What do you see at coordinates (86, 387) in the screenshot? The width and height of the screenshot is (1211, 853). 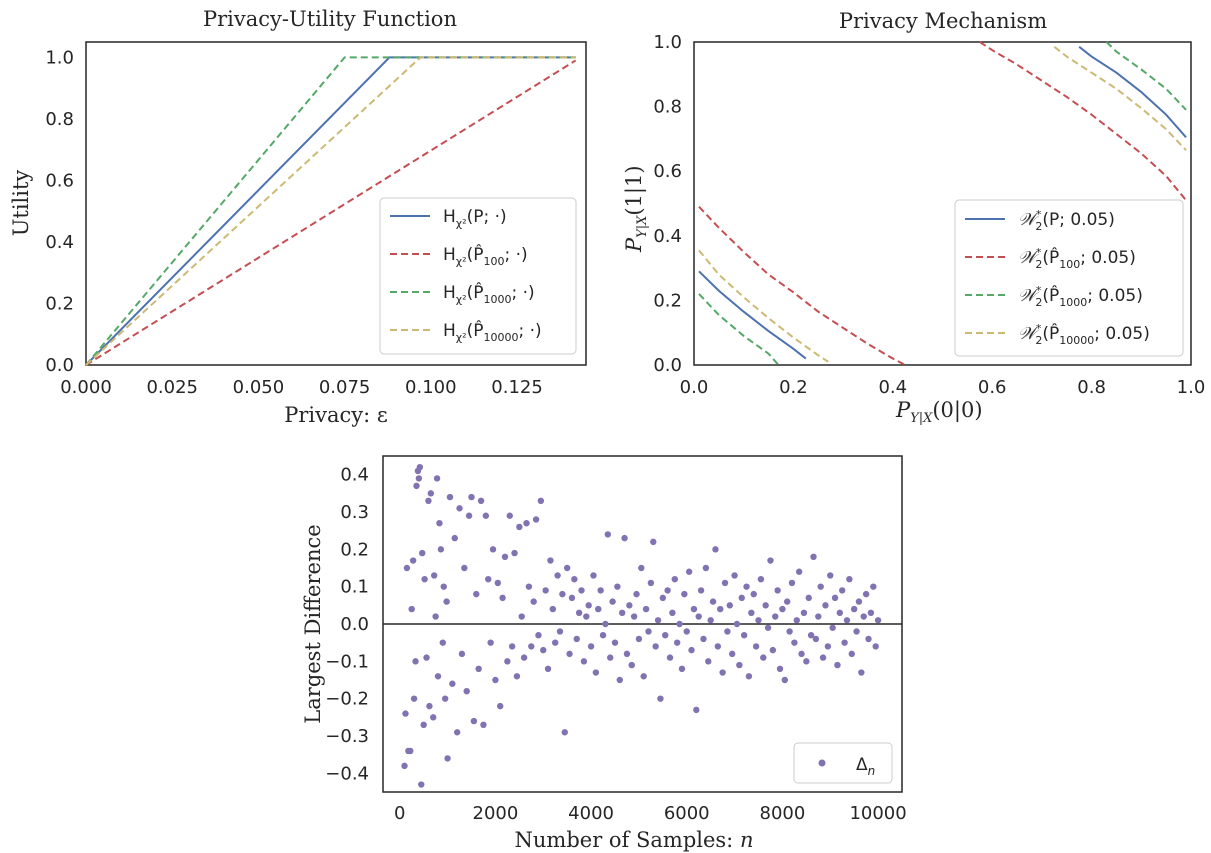 I see `x-tick-label: 0.000` at bounding box center [86, 387].